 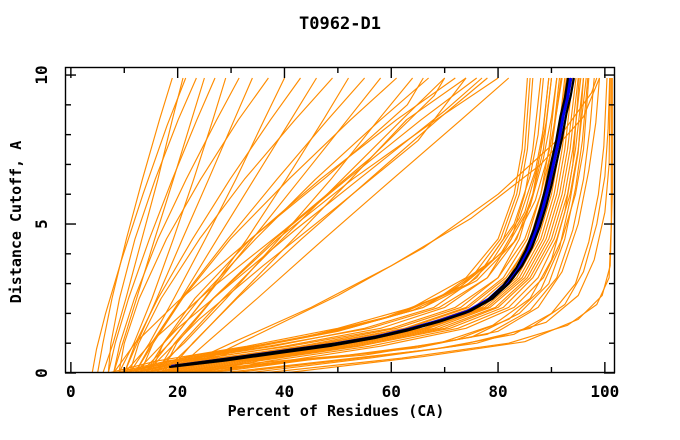 What do you see at coordinates (41, 224) in the screenshot?
I see `y-tick-label: 5` at bounding box center [41, 224].